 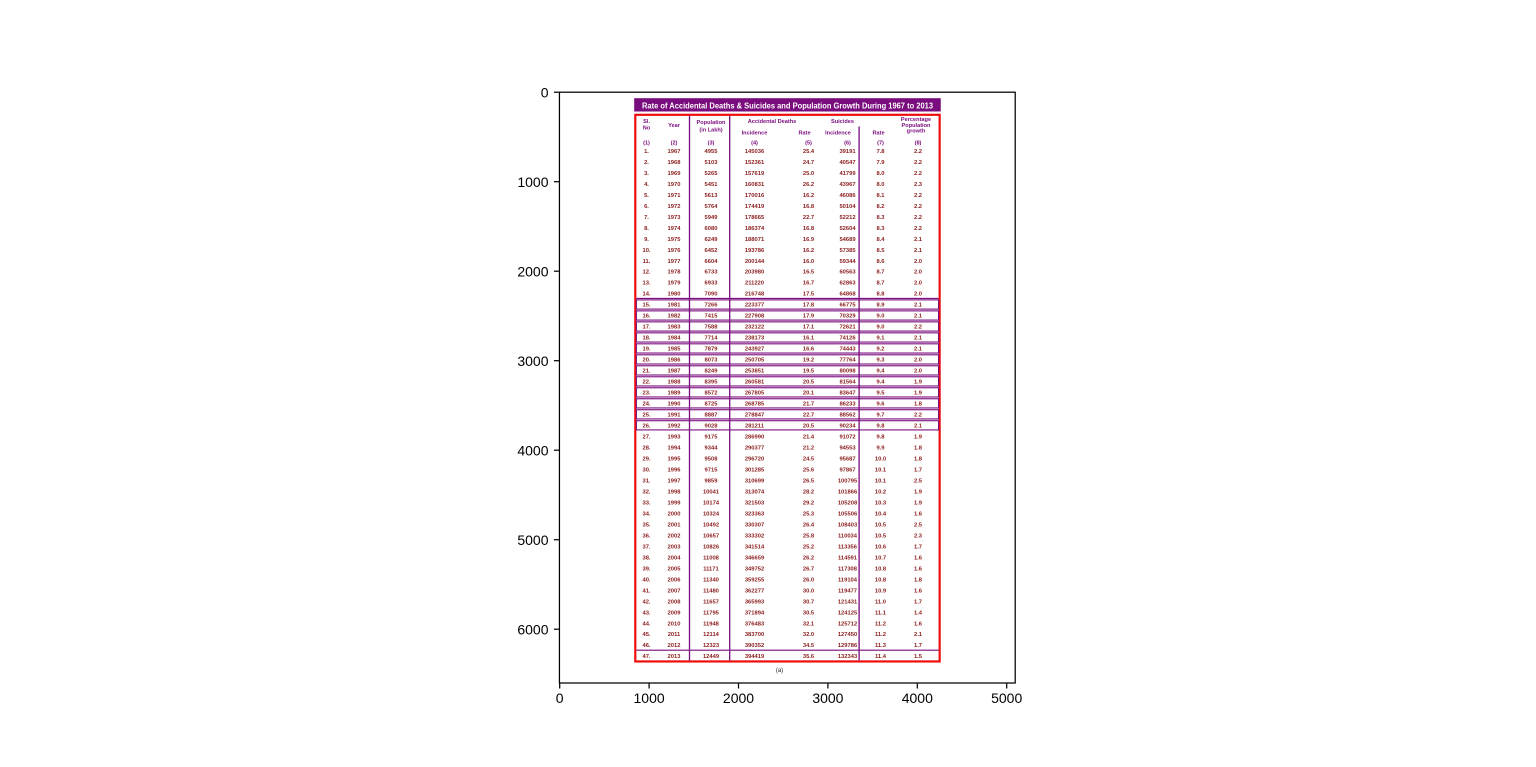 I want to click on svg-text: 10., so click(x=646, y=251).